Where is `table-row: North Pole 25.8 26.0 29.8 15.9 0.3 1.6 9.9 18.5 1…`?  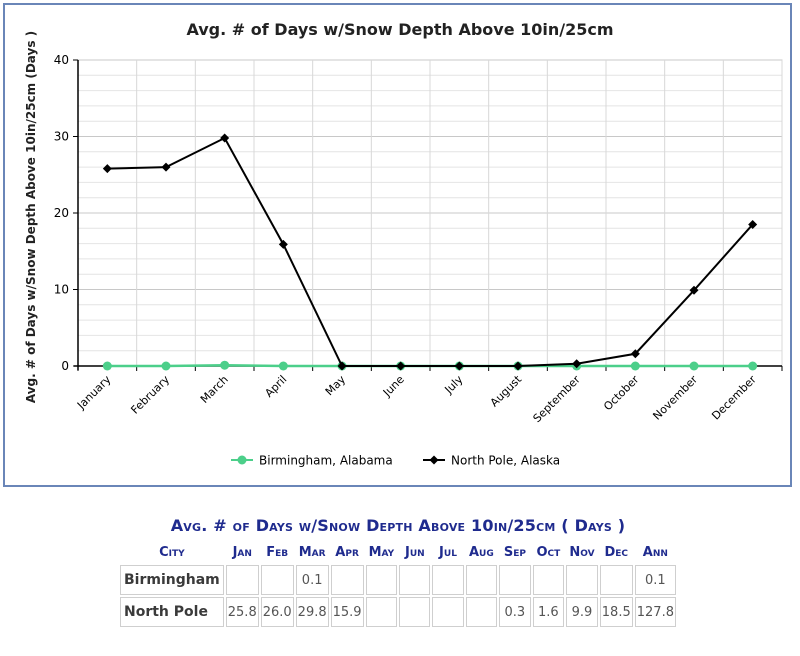
table-row: North Pole 25.8 26.0 29.8 15.9 0.3 1.6 9.9 18.5 1… is located at coordinates (398, 612).